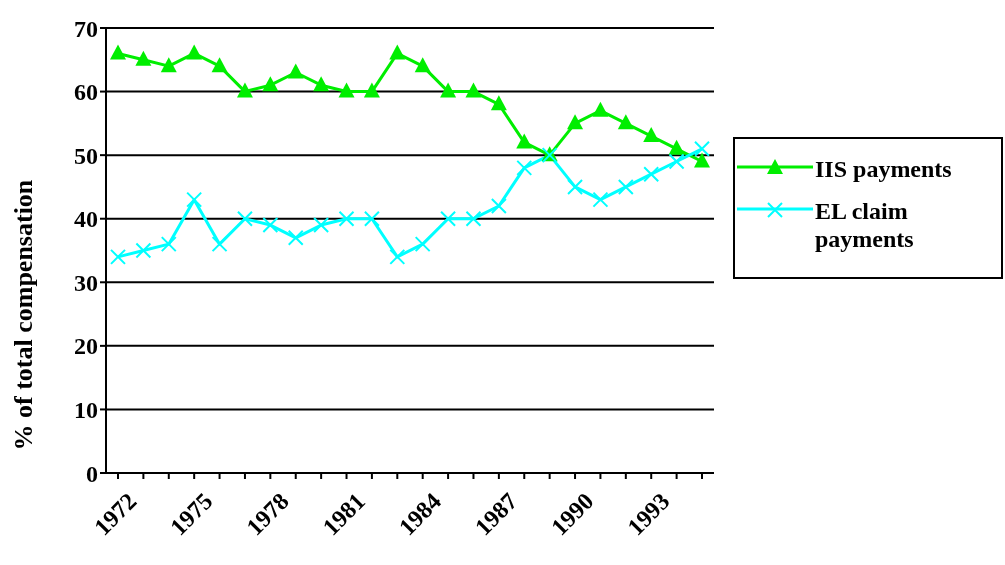 Image resolution: width=1005 pixels, height=565 pixels. Describe the element at coordinates (86, 346) in the screenshot. I see `y-tick-label: 20` at that location.